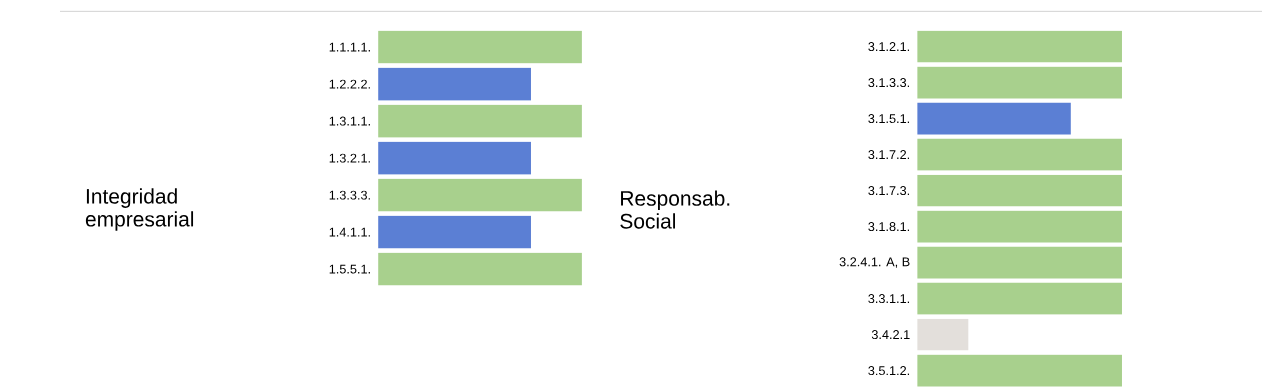 Image resolution: width=1262 pixels, height=389 pixels. What do you see at coordinates (889, 371) in the screenshot?
I see `y-tick-label: 3.5.1.2.` at bounding box center [889, 371].